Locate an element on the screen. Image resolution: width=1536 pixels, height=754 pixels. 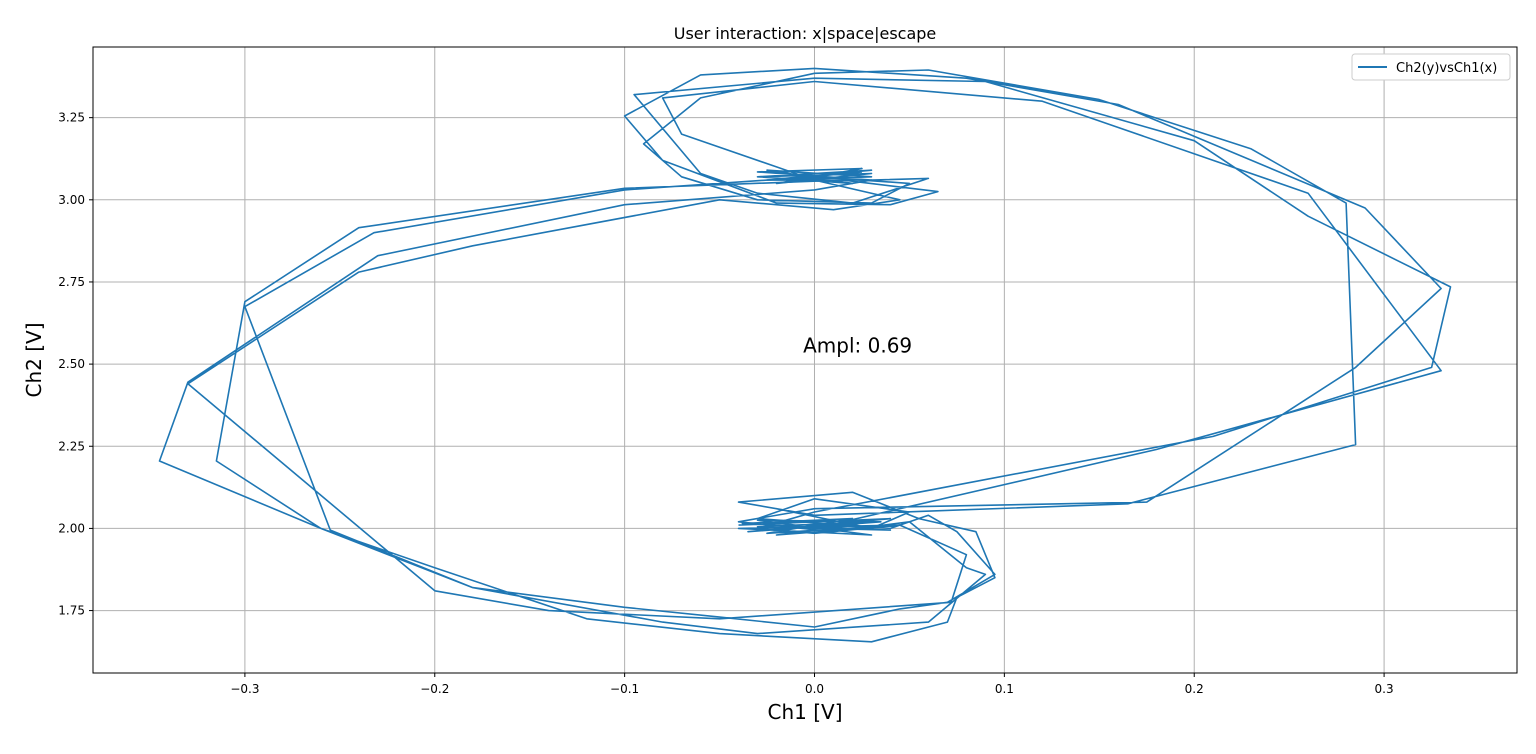
legend-box is located at coordinates (1431, 67).